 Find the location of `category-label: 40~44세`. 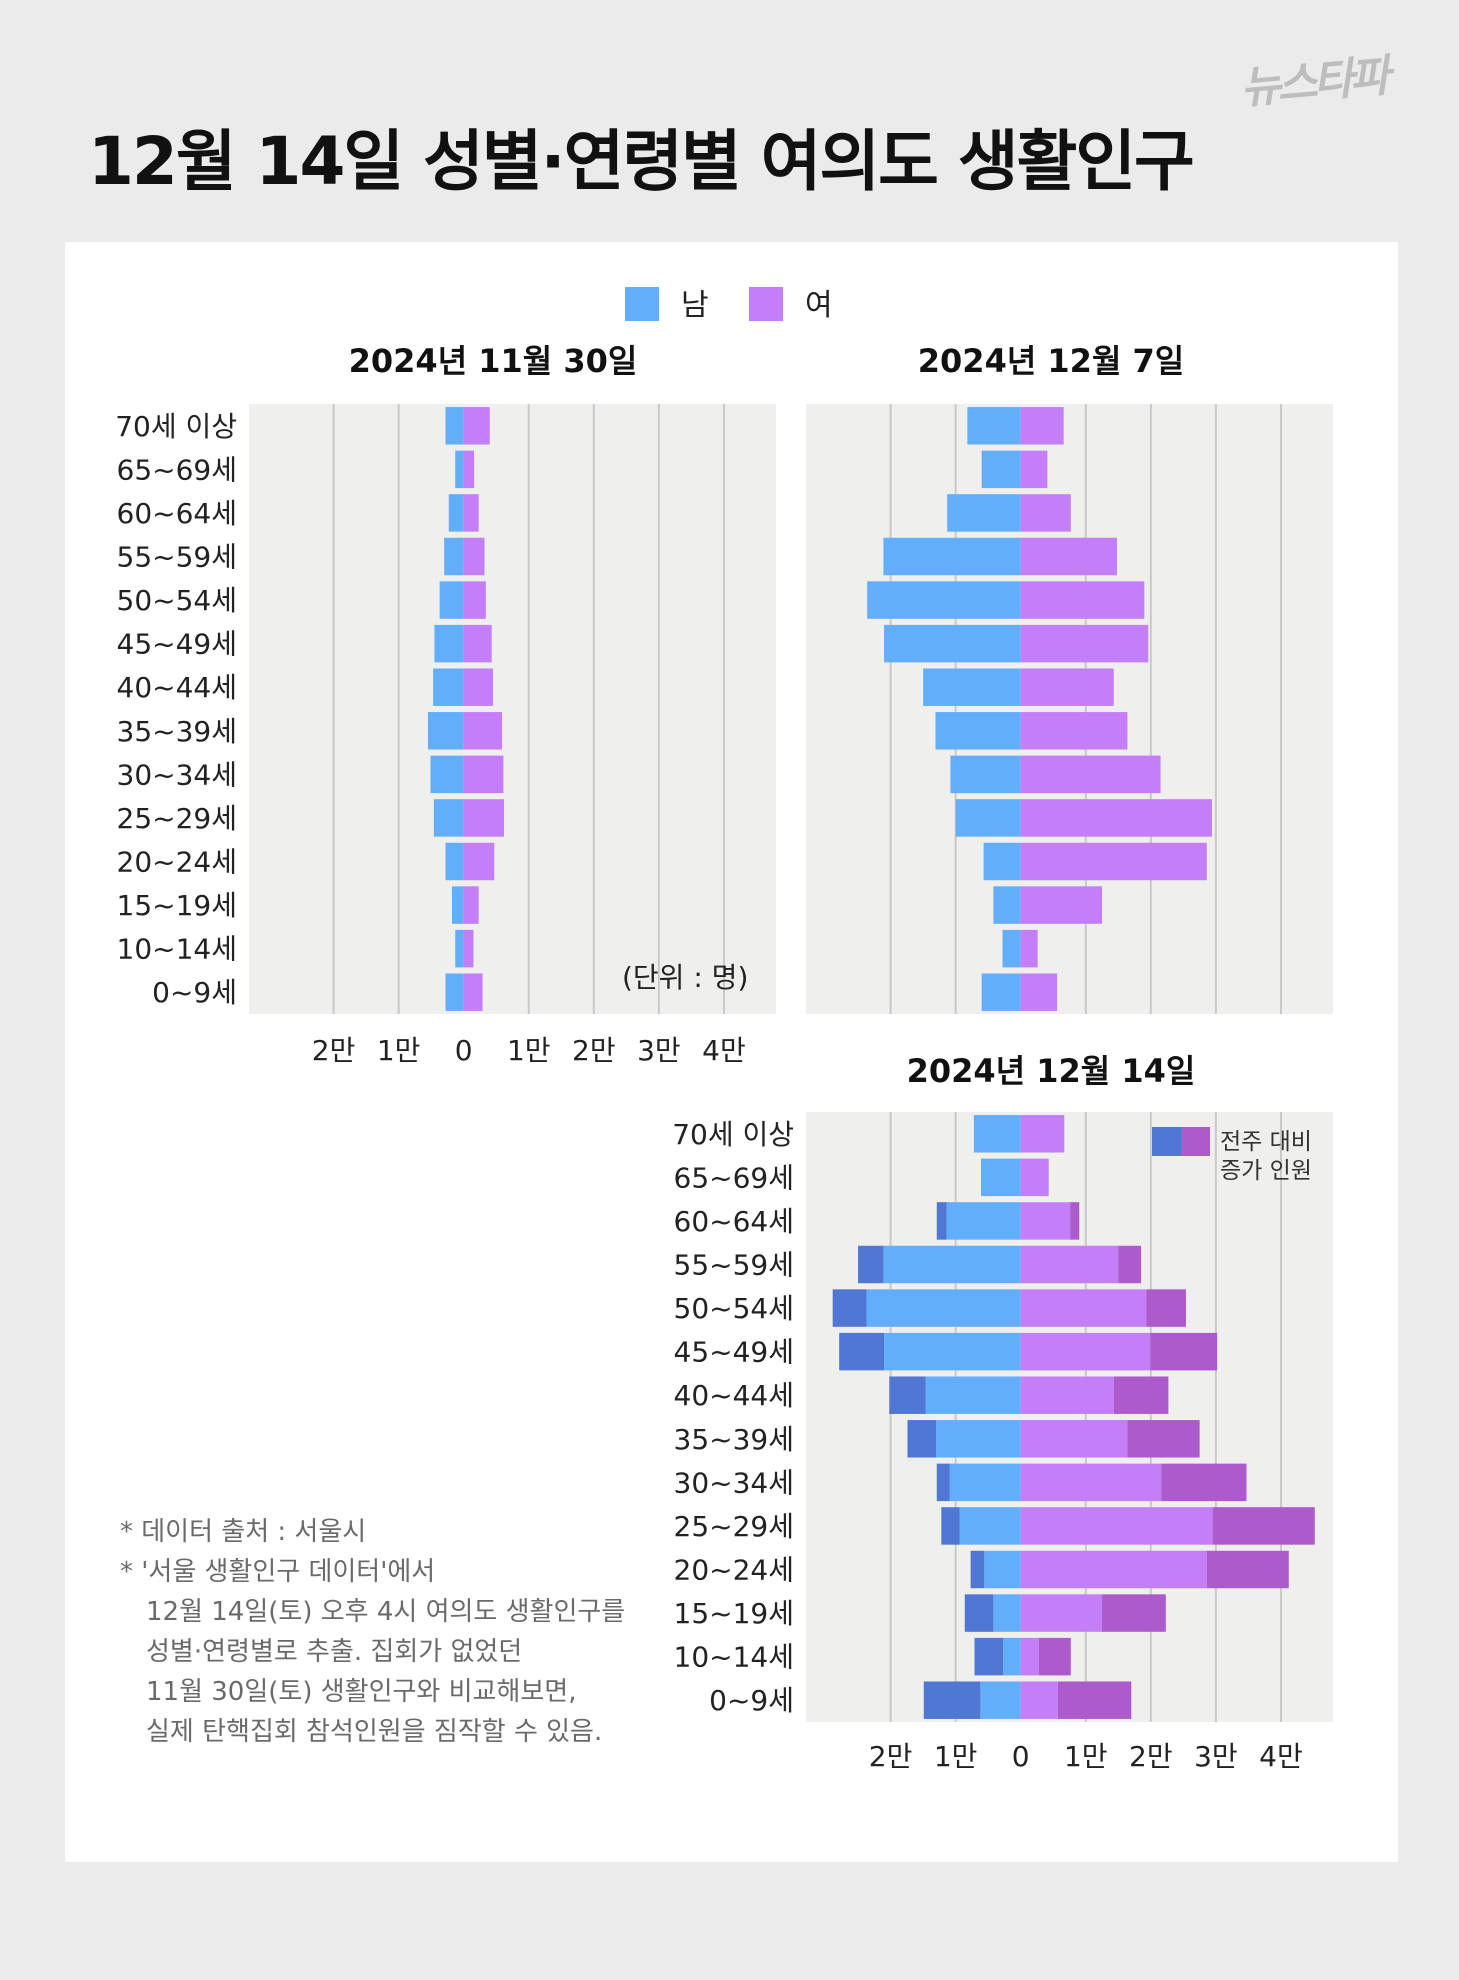

category-label: 40~44세 is located at coordinates (177, 687).